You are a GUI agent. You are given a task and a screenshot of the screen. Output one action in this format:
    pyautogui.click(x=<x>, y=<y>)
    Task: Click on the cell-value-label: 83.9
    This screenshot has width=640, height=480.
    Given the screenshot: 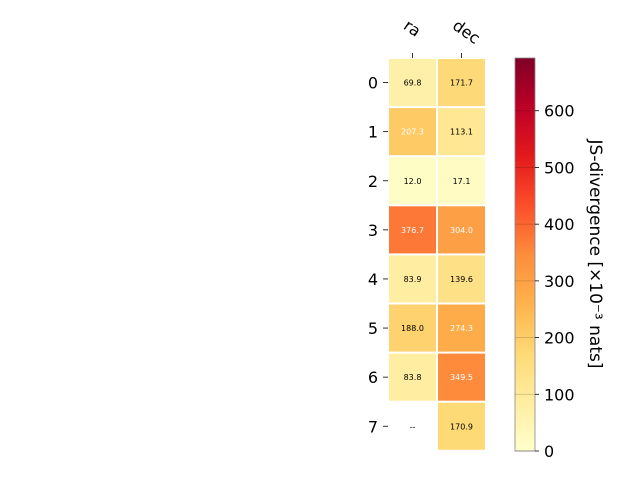 What is the action you would take?
    pyautogui.click(x=413, y=279)
    